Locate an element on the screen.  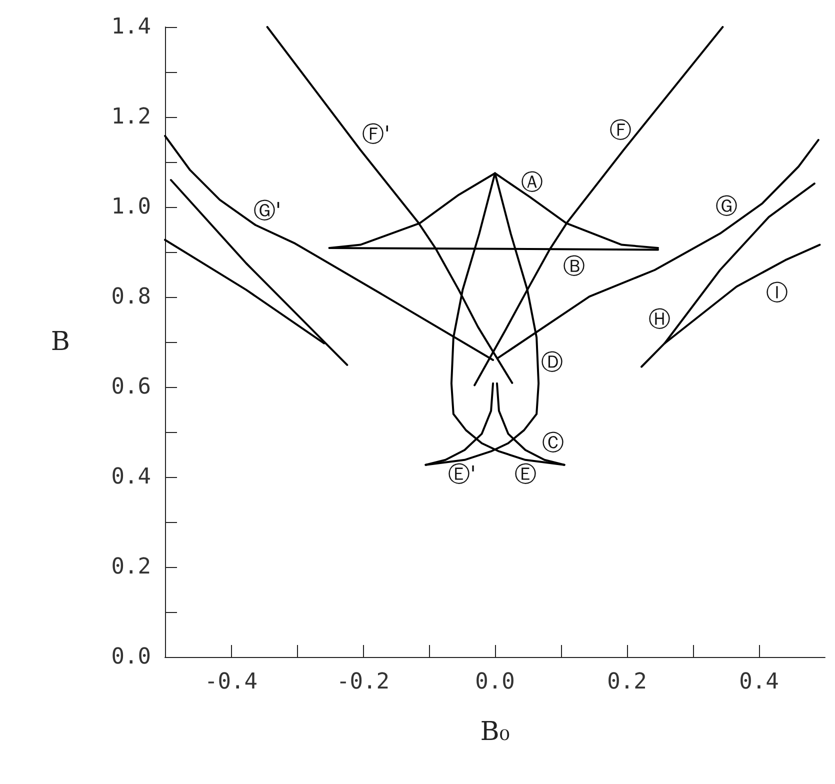
x-tick-label: -0.2 is located at coordinates (363, 682).